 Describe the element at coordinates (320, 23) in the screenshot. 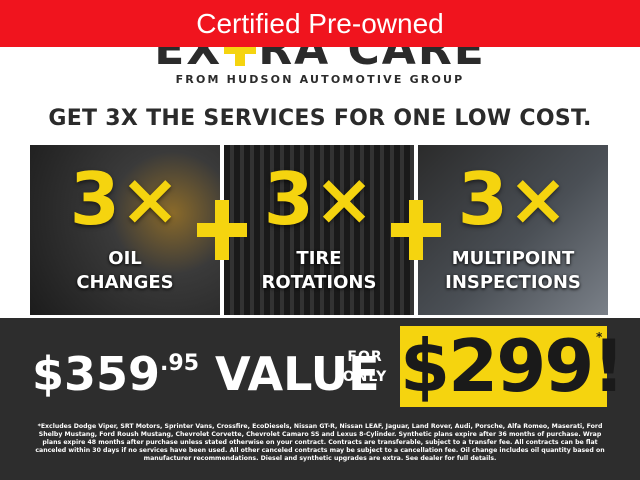

I see `banner: Certified Pre-owned` at that location.